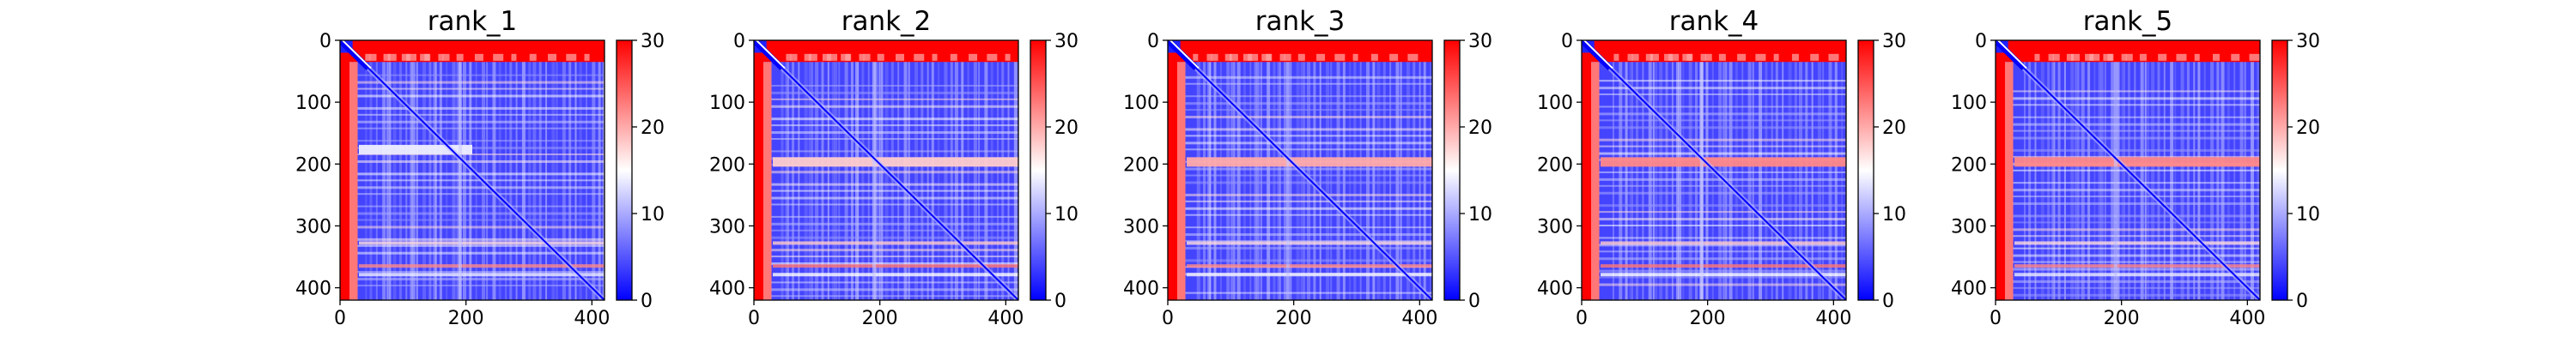 This screenshot has width=2576, height=343. I want to click on chart-title: rank_3, so click(1301, 21).